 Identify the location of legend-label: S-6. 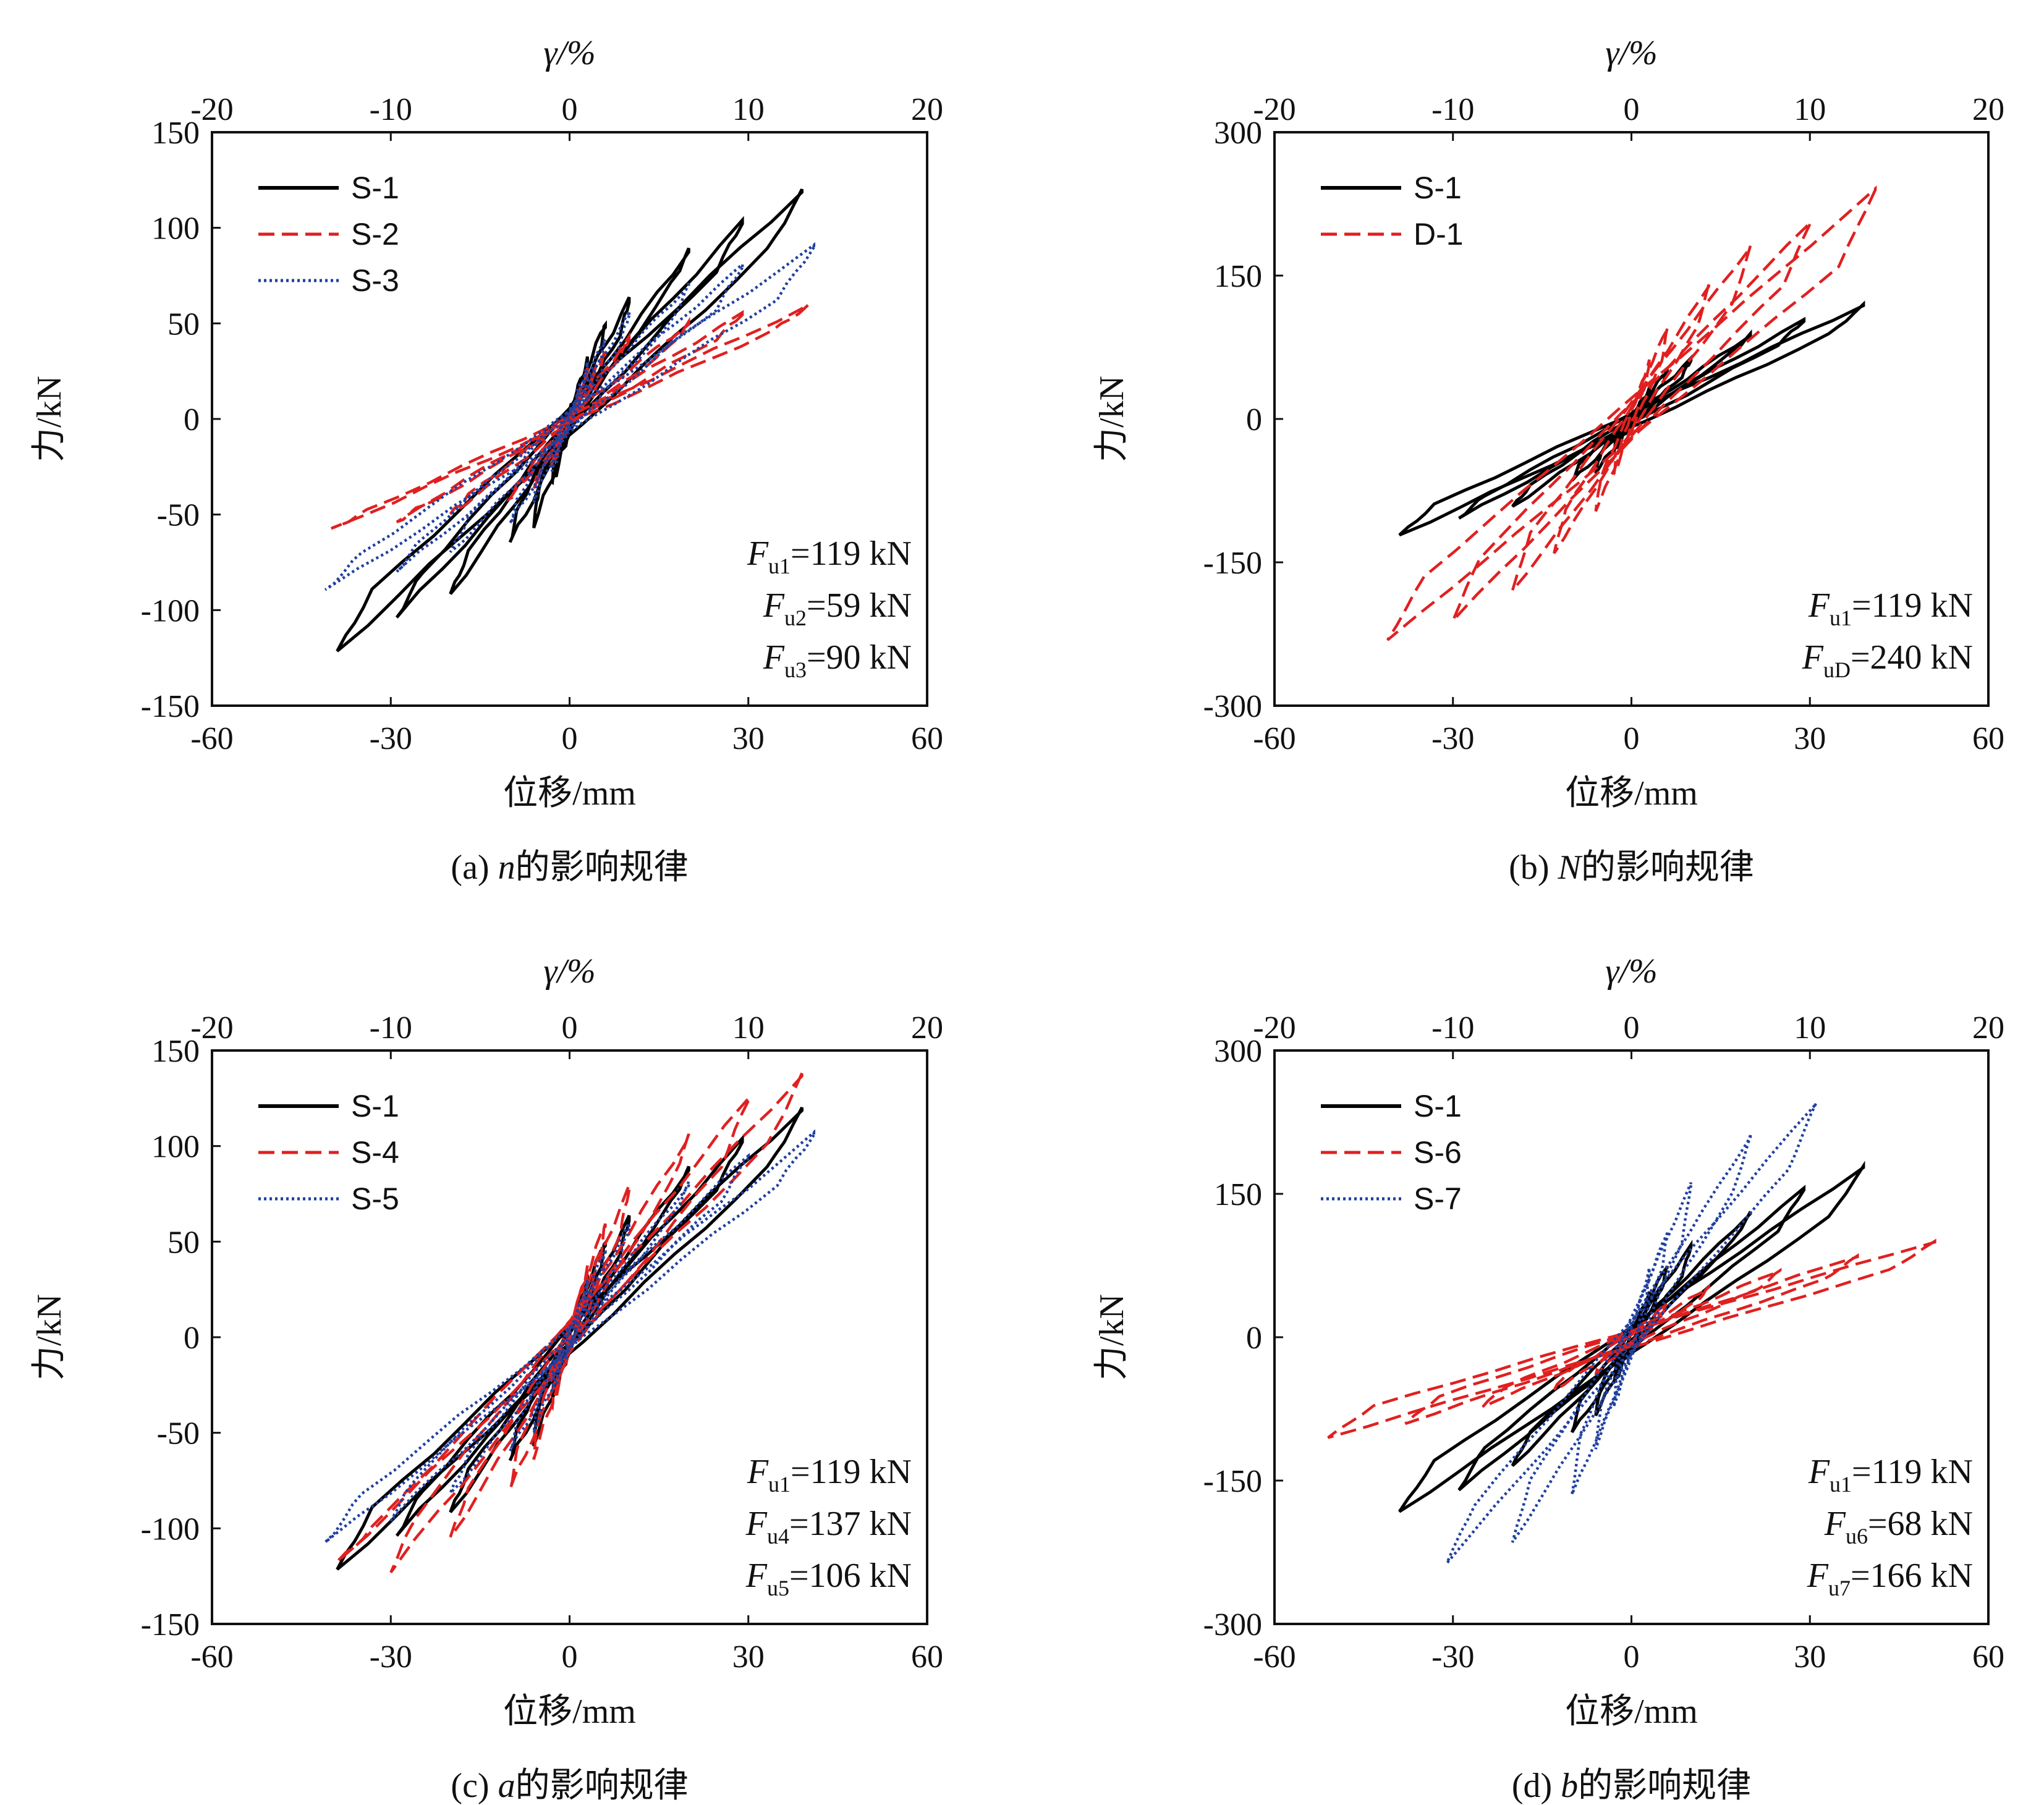
(1438, 1152).